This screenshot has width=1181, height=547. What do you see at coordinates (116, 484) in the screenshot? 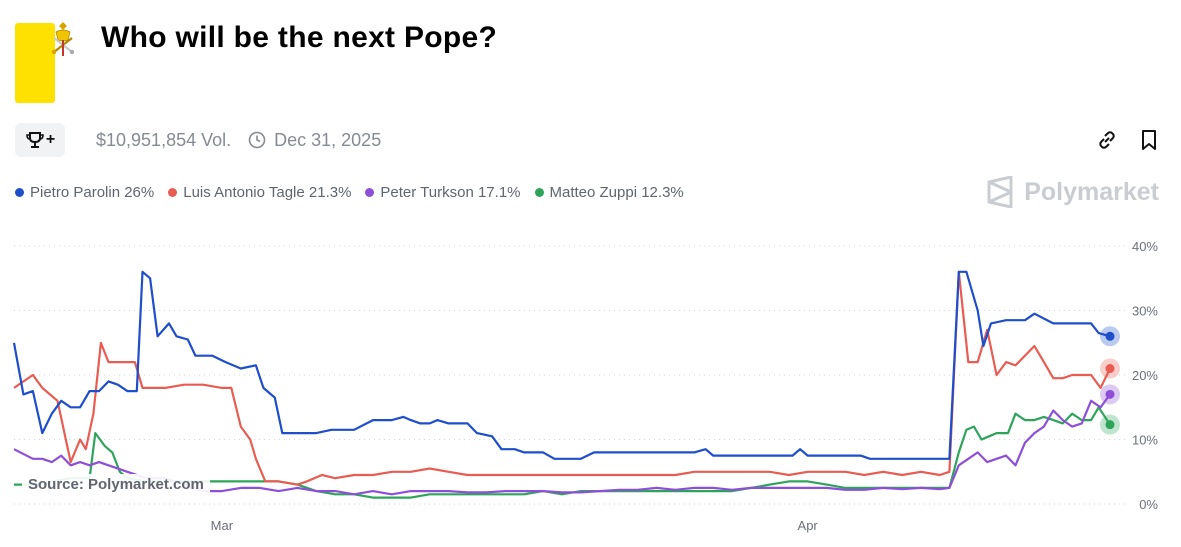
I see `source-label: Source: Polymarket.com` at bounding box center [116, 484].